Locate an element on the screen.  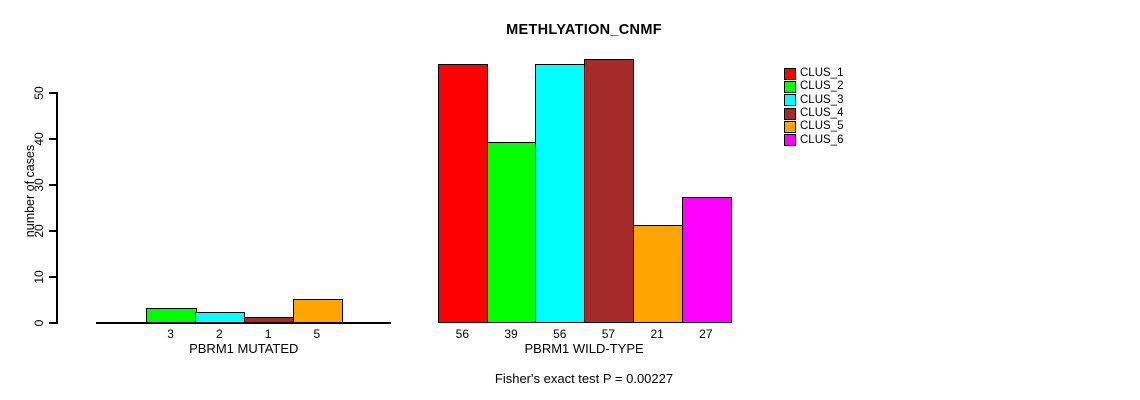
legend-label-clus-4: CLUS_4 is located at coordinates (822, 113).